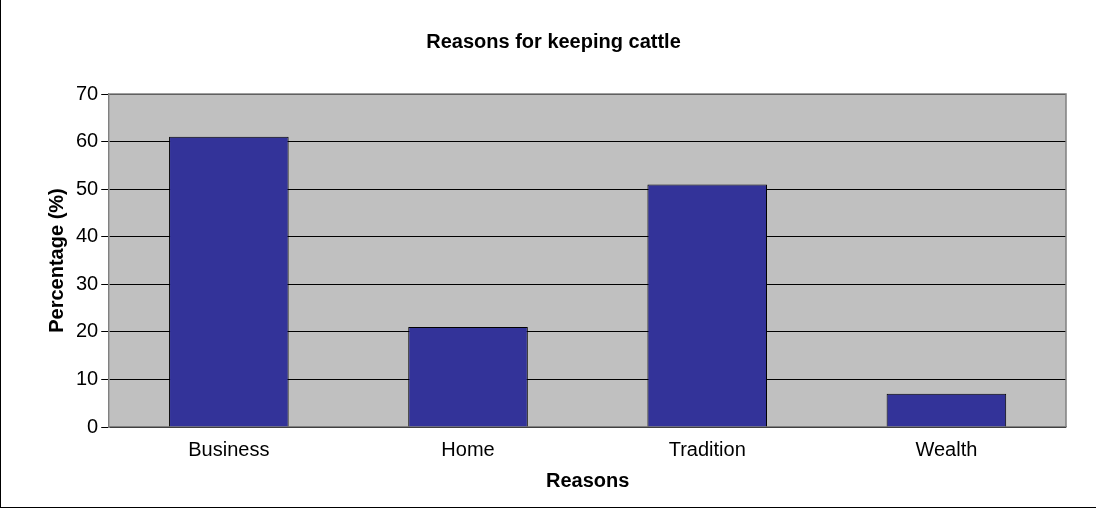  What do you see at coordinates (87, 282) in the screenshot?
I see `y-tick-label: 30` at bounding box center [87, 282].